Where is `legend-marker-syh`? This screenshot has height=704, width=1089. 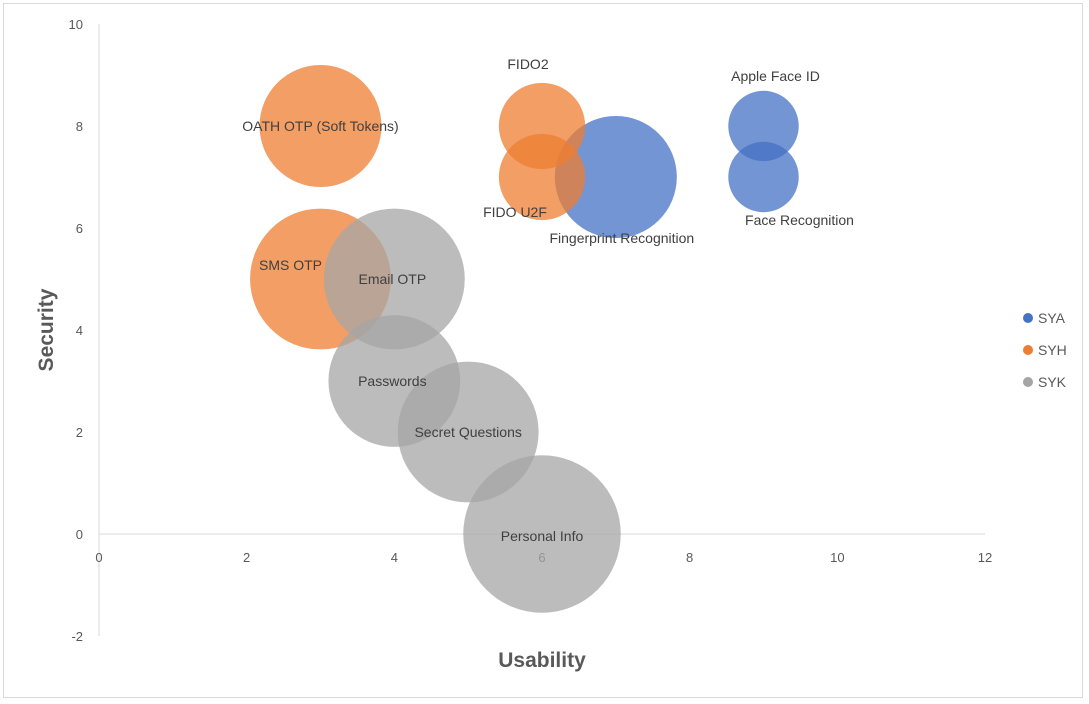 legend-marker-syh is located at coordinates (1028, 350).